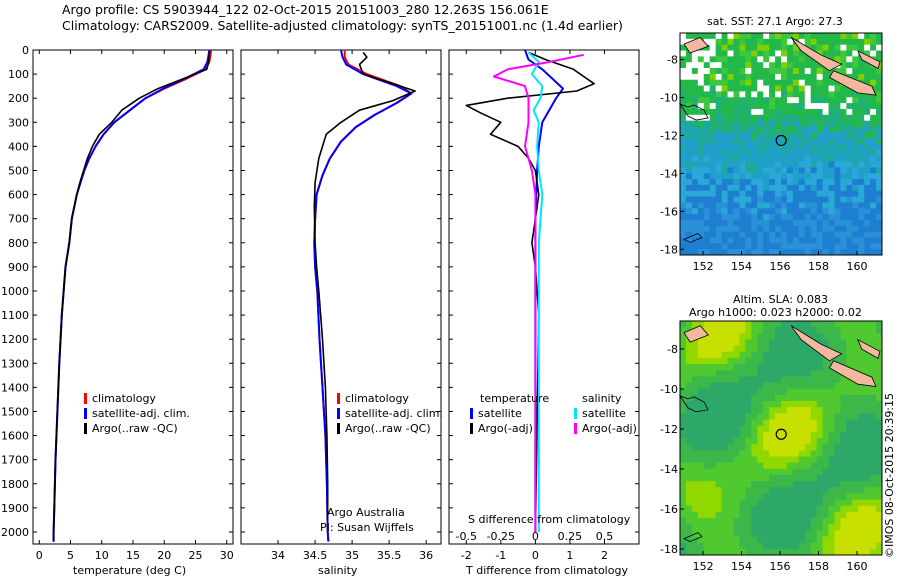  I want to click on series-line-black, so click(364, 285).